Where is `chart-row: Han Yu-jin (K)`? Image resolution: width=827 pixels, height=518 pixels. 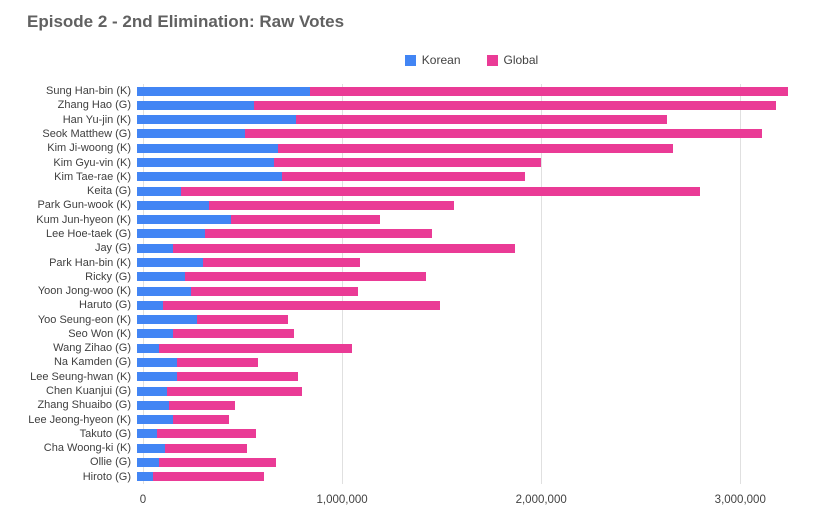
chart-row: Han Yu-jin (K) is located at coordinates (413, 120).